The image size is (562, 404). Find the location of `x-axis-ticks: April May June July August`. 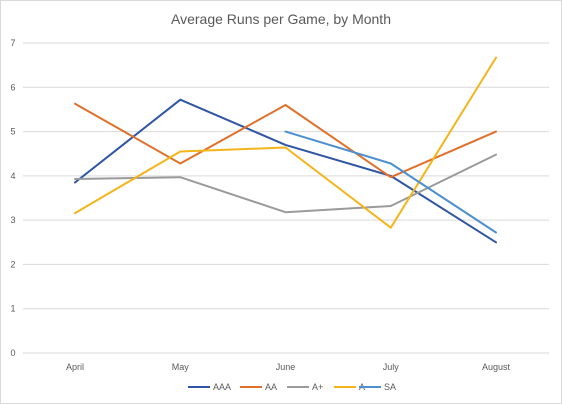

x-axis-ticks: April May June July August is located at coordinates (288, 367).